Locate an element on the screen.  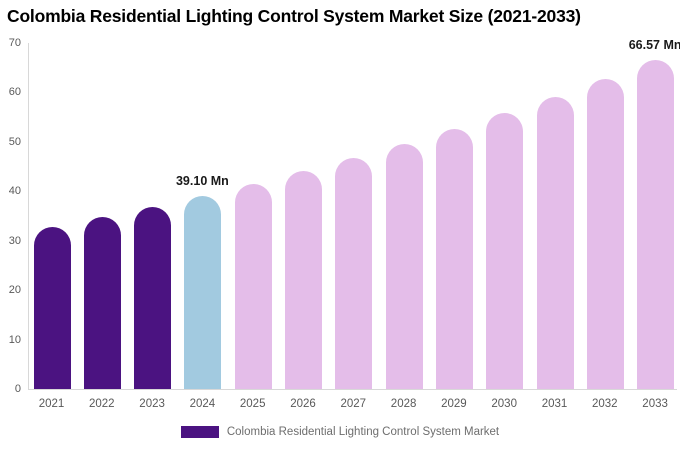
y-tick-label: 20 is located at coordinates (14, 290).